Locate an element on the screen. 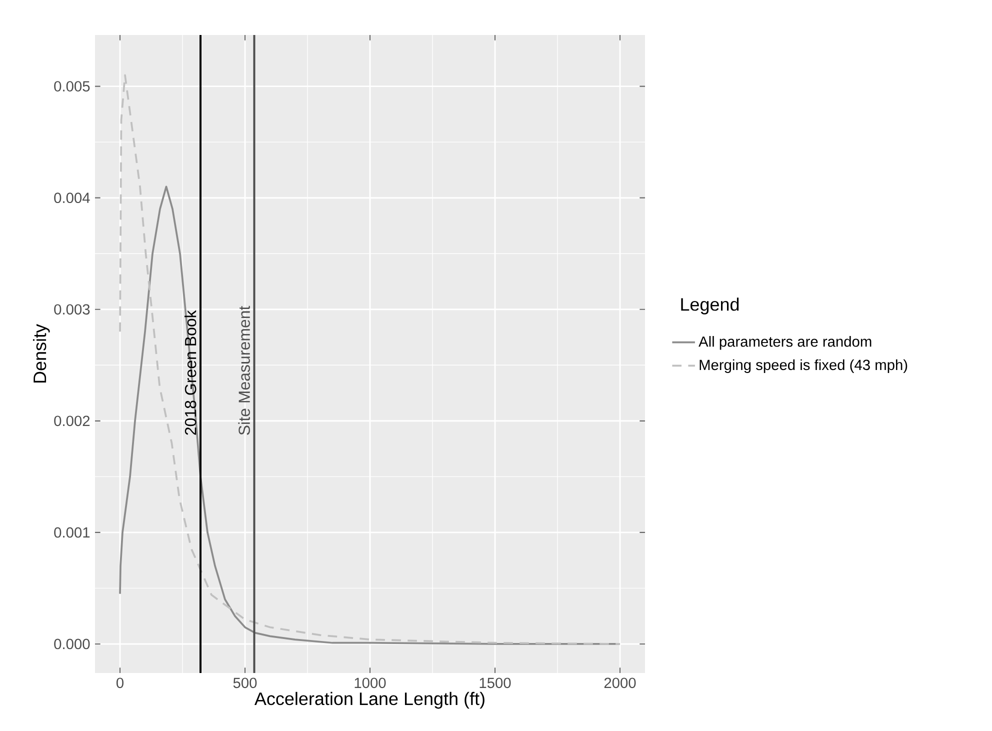  legend-label: All parameters are random is located at coordinates (785, 343).